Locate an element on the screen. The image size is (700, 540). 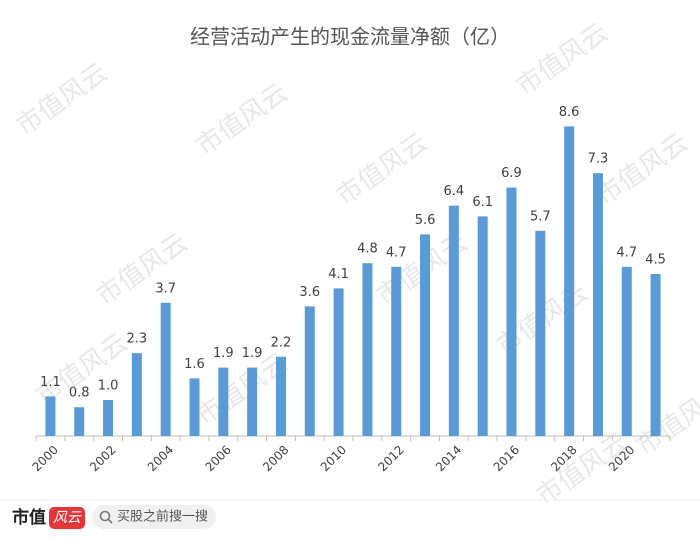
data-label: 6.9 is located at coordinates (511, 173).